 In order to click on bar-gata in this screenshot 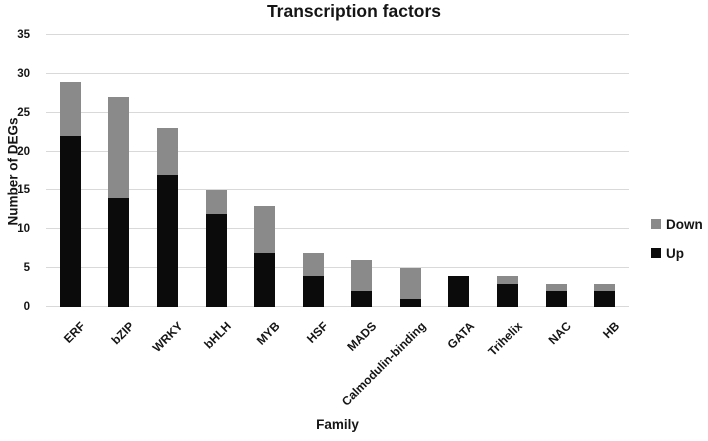, I will do `click(459, 171)`.